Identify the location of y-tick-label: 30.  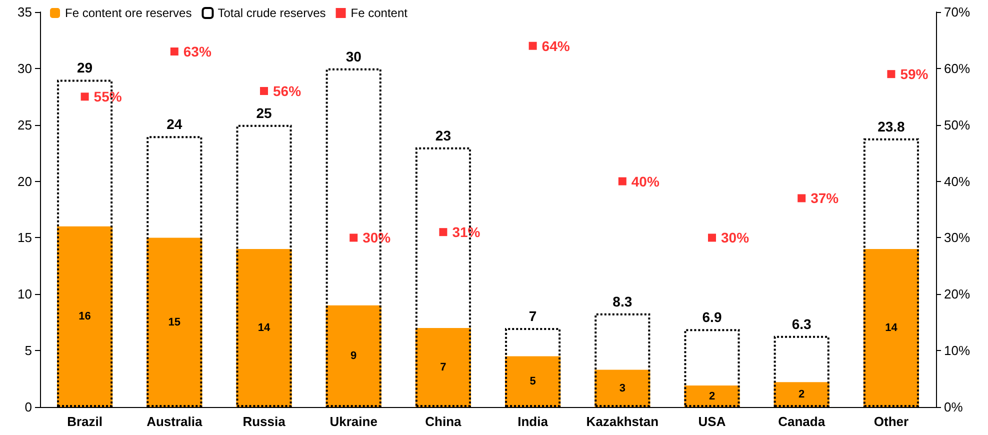
(25, 68).